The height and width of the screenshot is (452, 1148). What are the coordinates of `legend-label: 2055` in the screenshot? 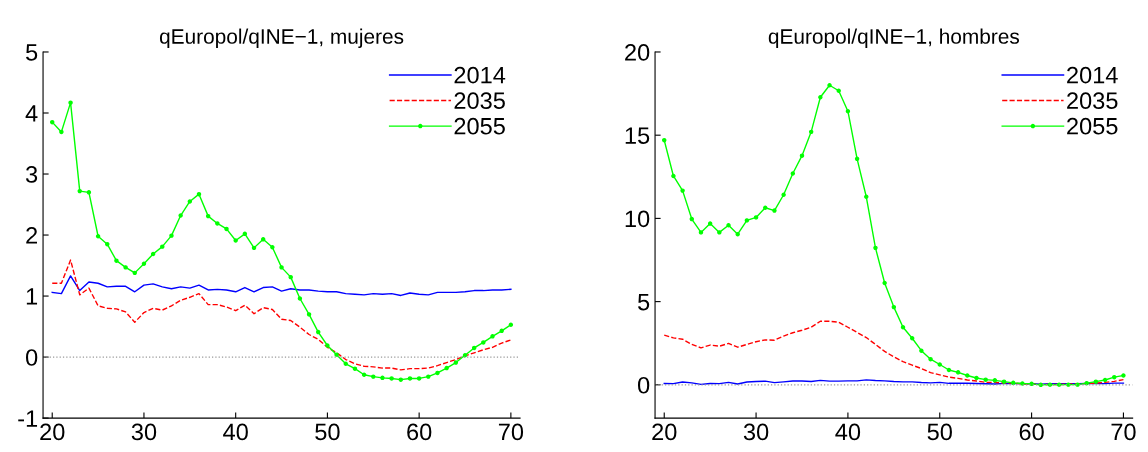 It's located at (479, 126).